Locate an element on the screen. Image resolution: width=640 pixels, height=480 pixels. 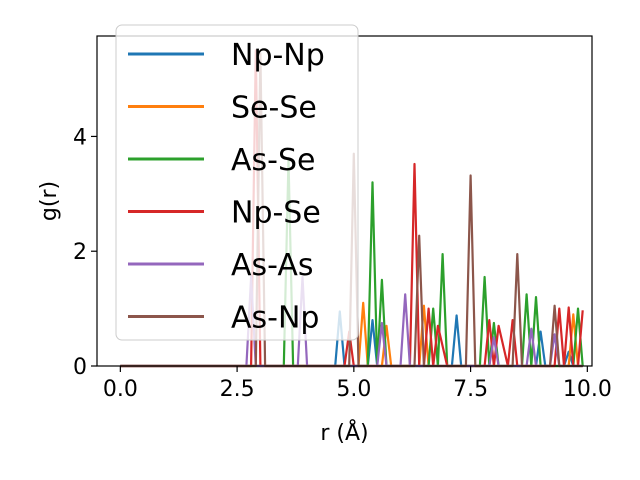
x-axis-label: r (Å) is located at coordinates (344, 432).